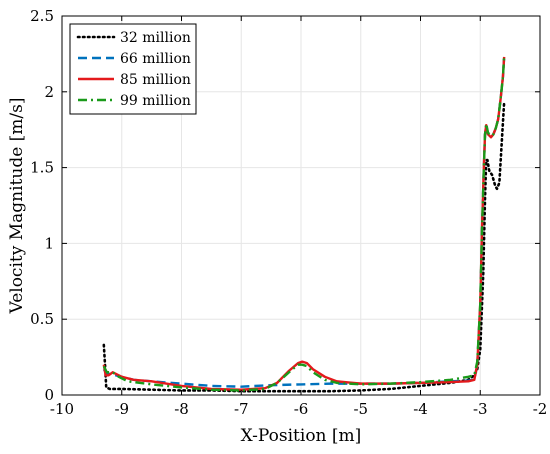 This screenshot has width=550, height=454. Describe the element at coordinates (241, 409) in the screenshot. I see `x-tick-label: -7` at that location.